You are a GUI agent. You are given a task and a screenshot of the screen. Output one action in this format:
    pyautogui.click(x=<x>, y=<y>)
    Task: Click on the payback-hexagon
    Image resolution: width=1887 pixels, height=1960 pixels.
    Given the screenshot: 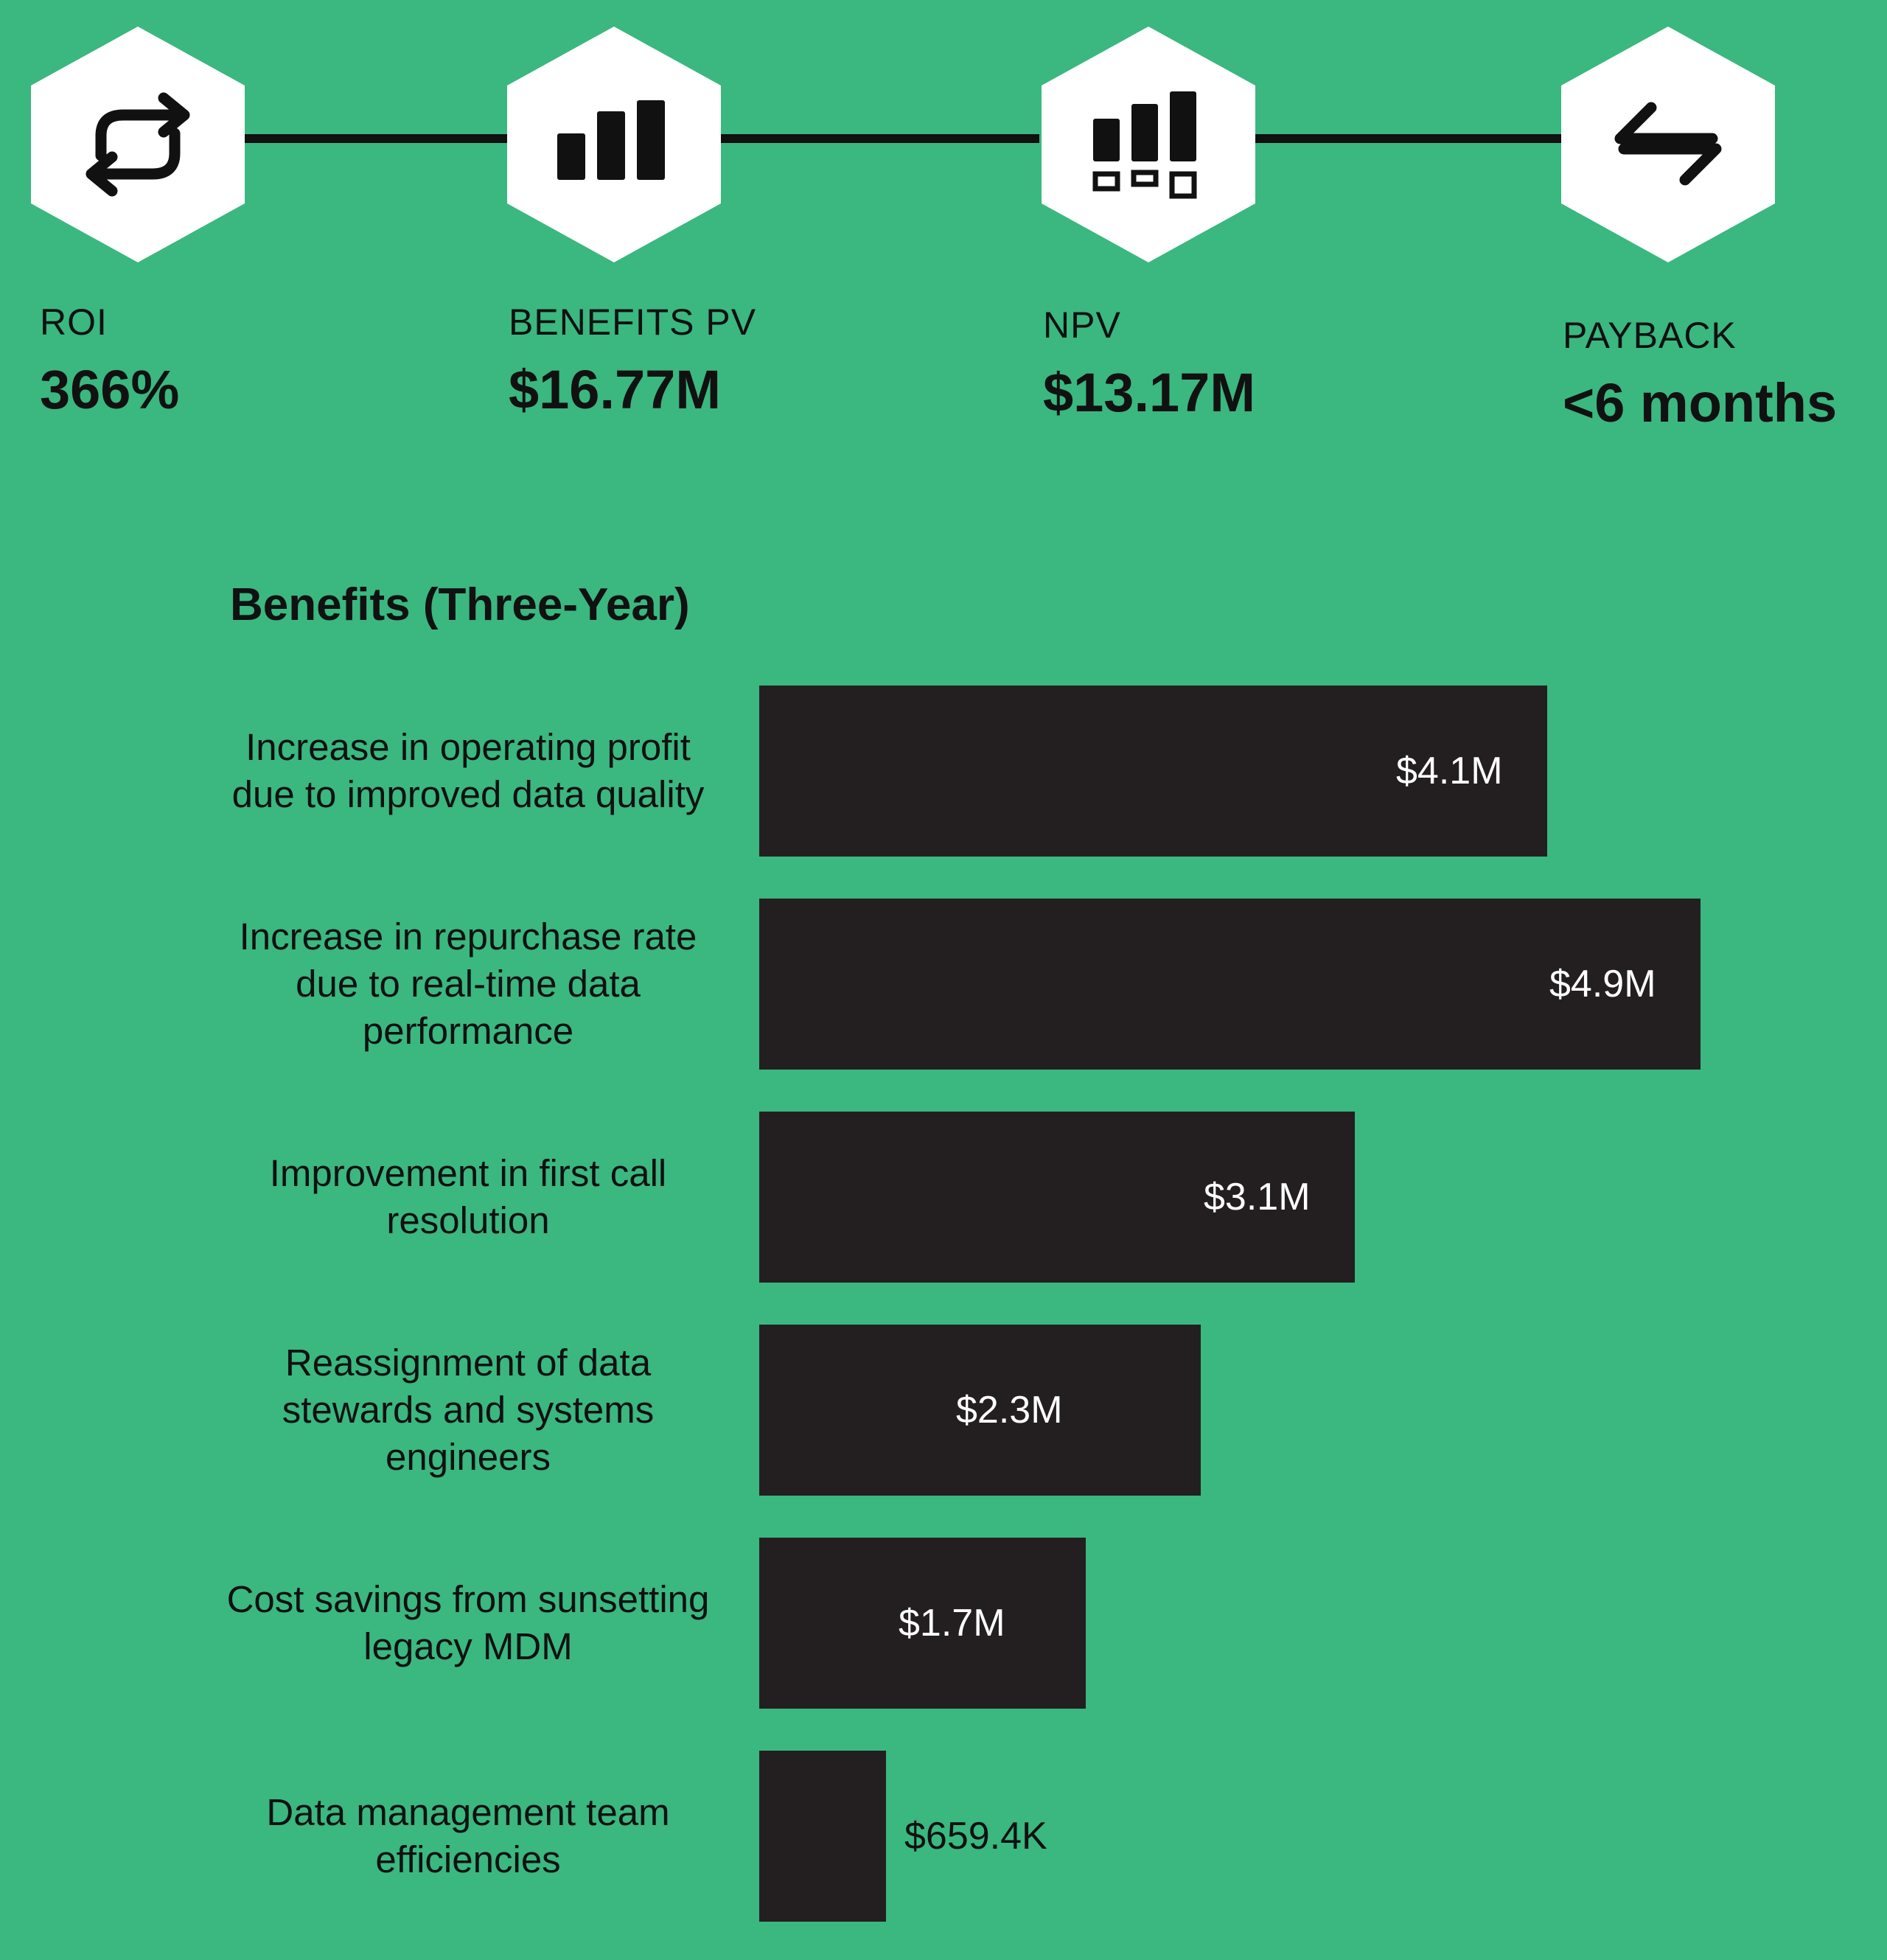 What is the action you would take?
    pyautogui.click(x=1668, y=144)
    